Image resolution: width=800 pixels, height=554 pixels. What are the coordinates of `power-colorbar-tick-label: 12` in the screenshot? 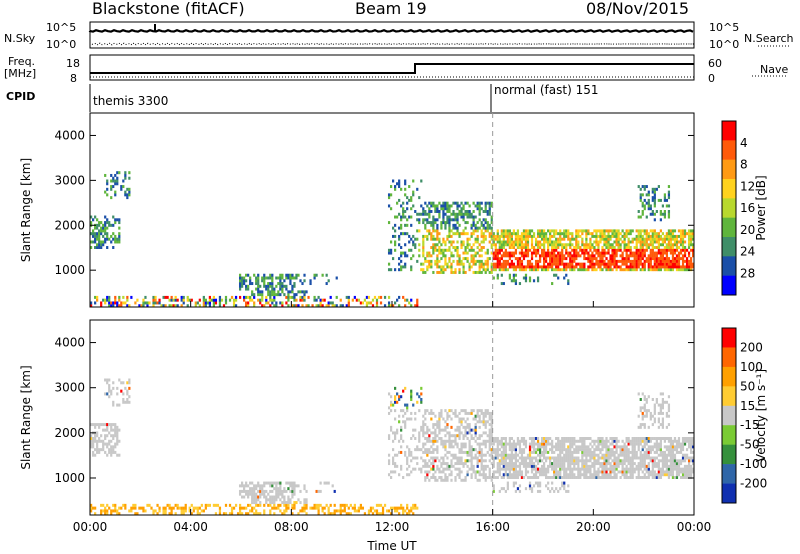 It's located at (747, 186).